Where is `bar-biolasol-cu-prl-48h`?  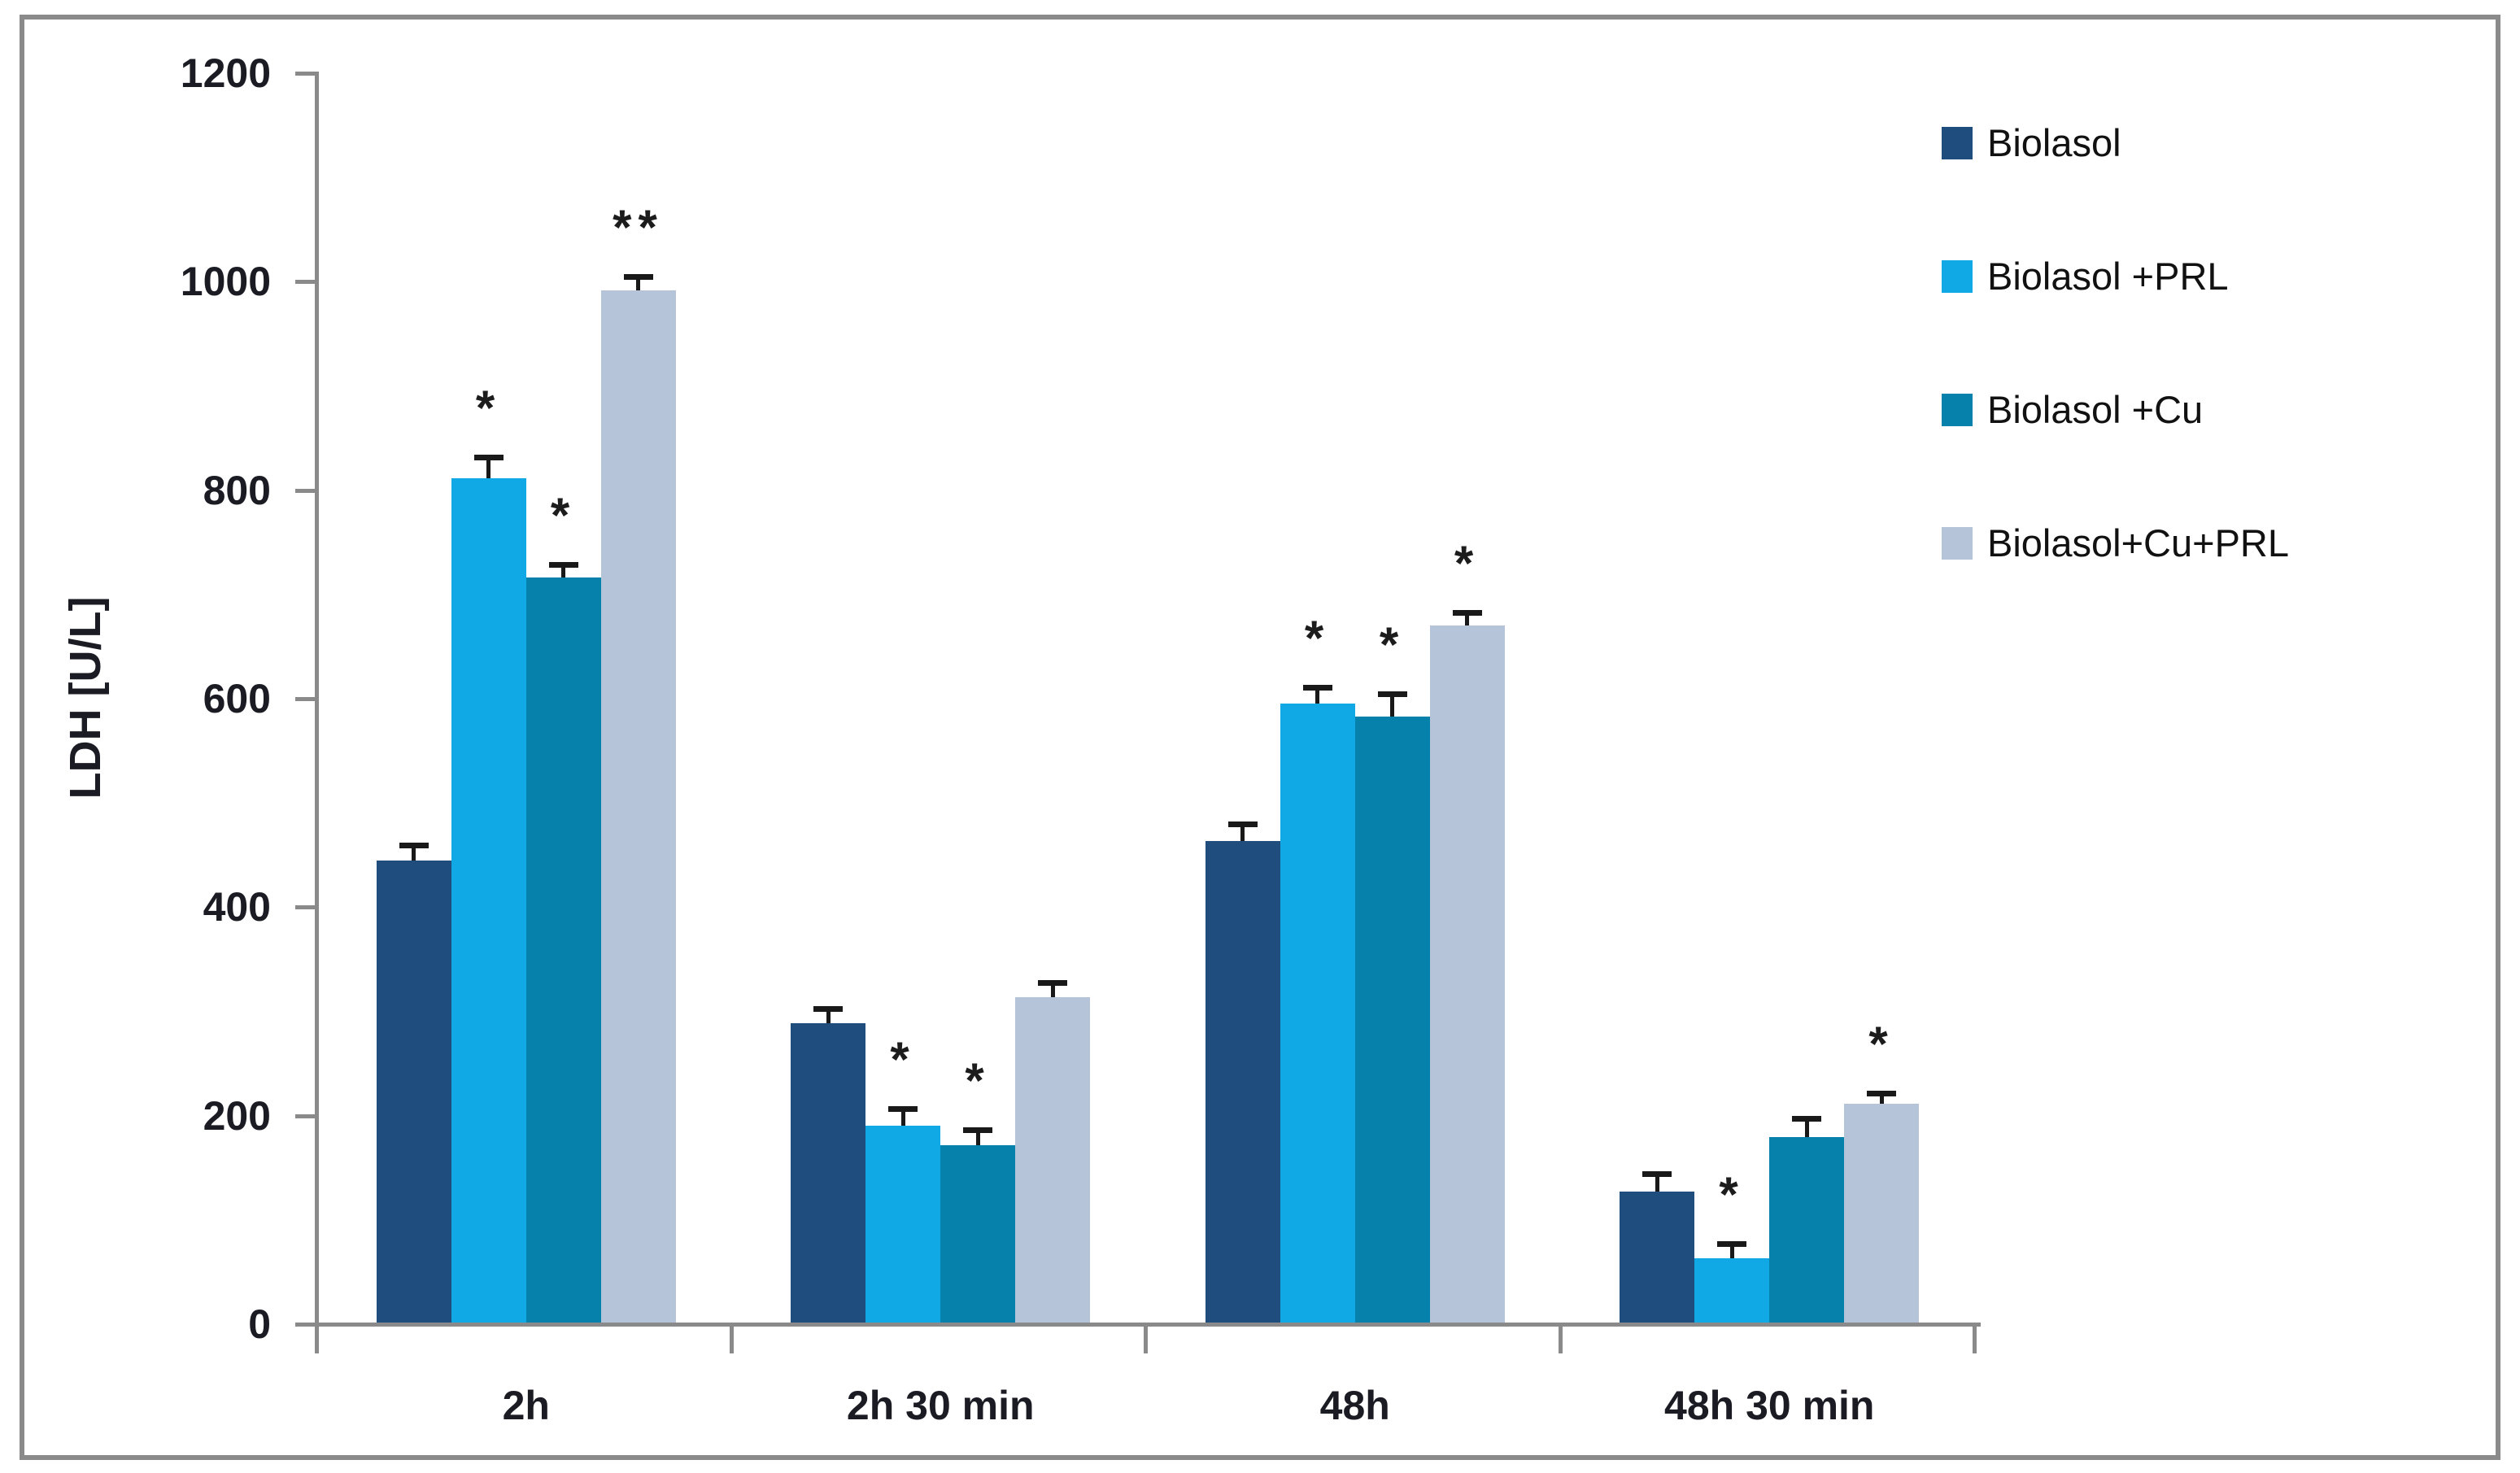 bar-biolasol-cu-prl-48h is located at coordinates (1467, 974).